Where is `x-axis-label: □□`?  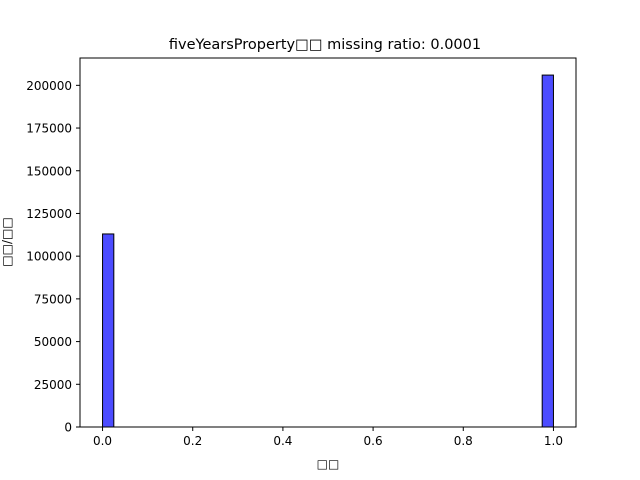 x-axis-label: □□ is located at coordinates (328, 464).